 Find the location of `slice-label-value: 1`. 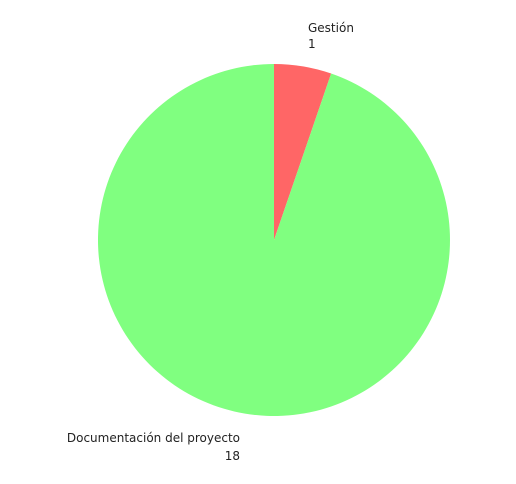

slice-label-value: 1 is located at coordinates (312, 44).